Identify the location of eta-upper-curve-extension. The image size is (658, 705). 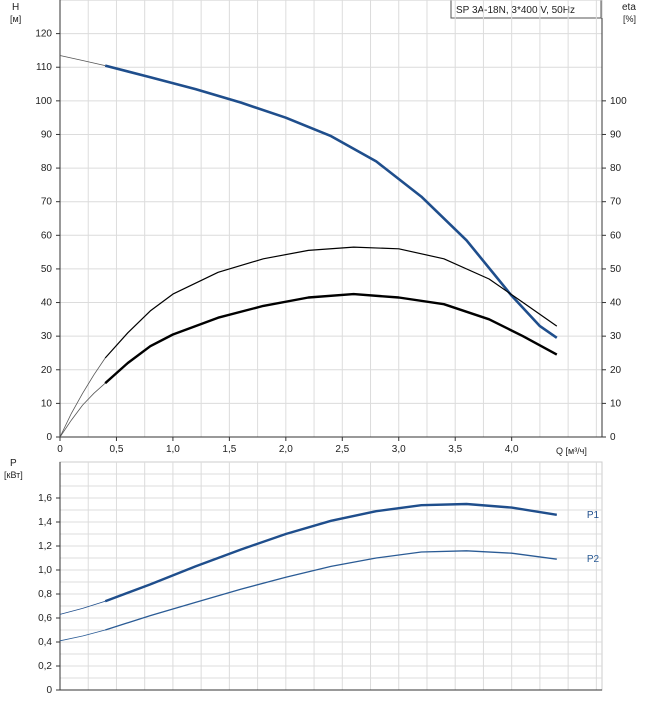
(82, 397).